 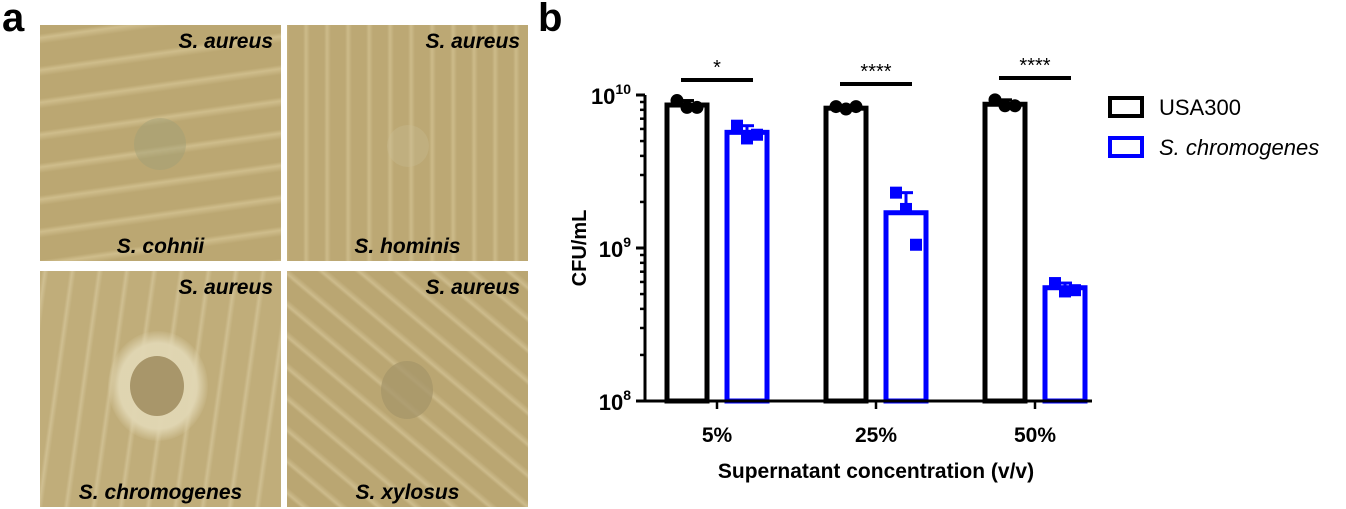 What do you see at coordinates (717, 68) in the screenshot?
I see `significance-stars: *` at bounding box center [717, 68].